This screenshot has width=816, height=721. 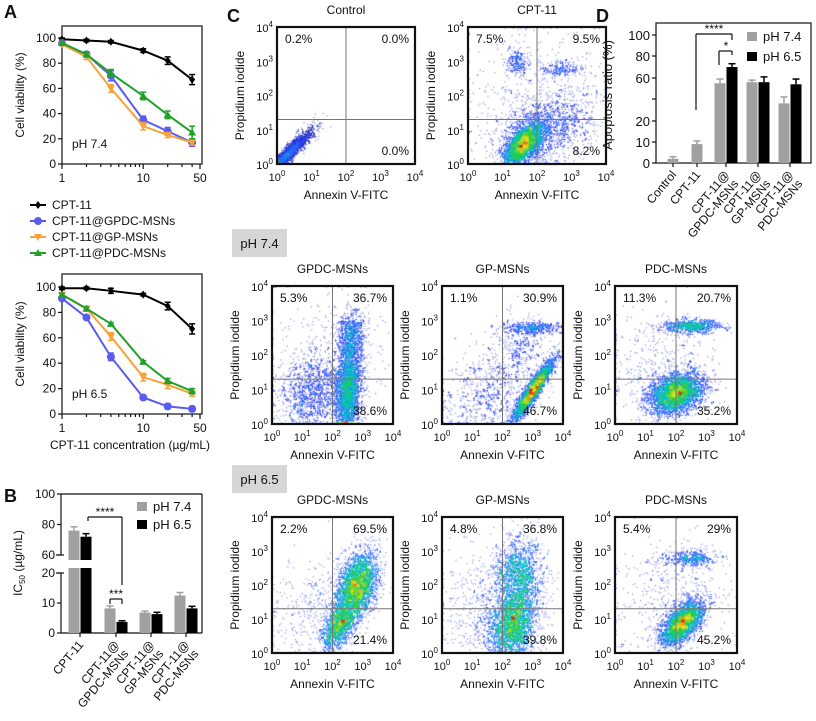 What do you see at coordinates (294, 298) in the screenshot?
I see `quadrant-upper-left-percent: 5.3%` at bounding box center [294, 298].